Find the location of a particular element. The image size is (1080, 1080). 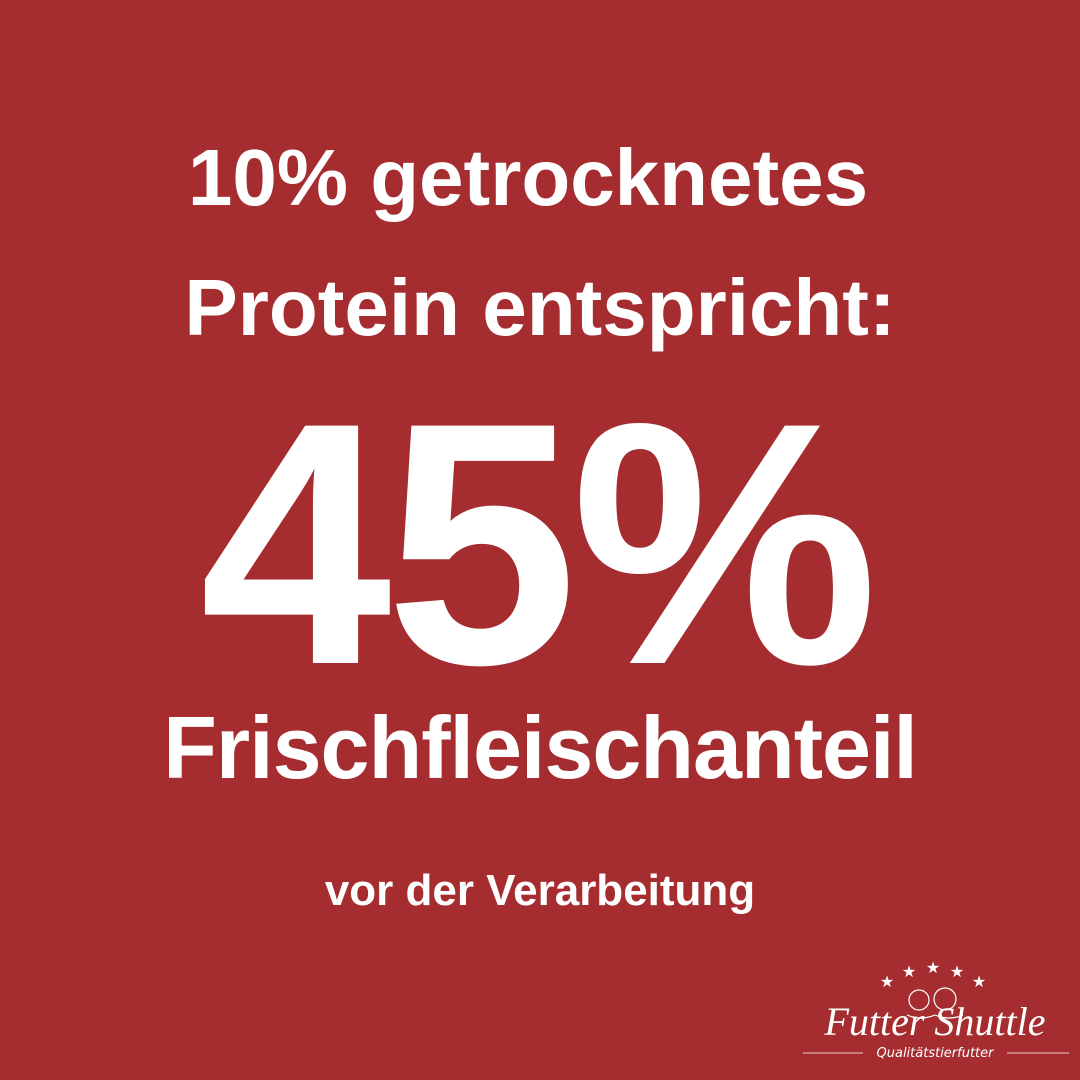

logo-tagline: Qualitätstierfutter is located at coordinates (936, 1053).